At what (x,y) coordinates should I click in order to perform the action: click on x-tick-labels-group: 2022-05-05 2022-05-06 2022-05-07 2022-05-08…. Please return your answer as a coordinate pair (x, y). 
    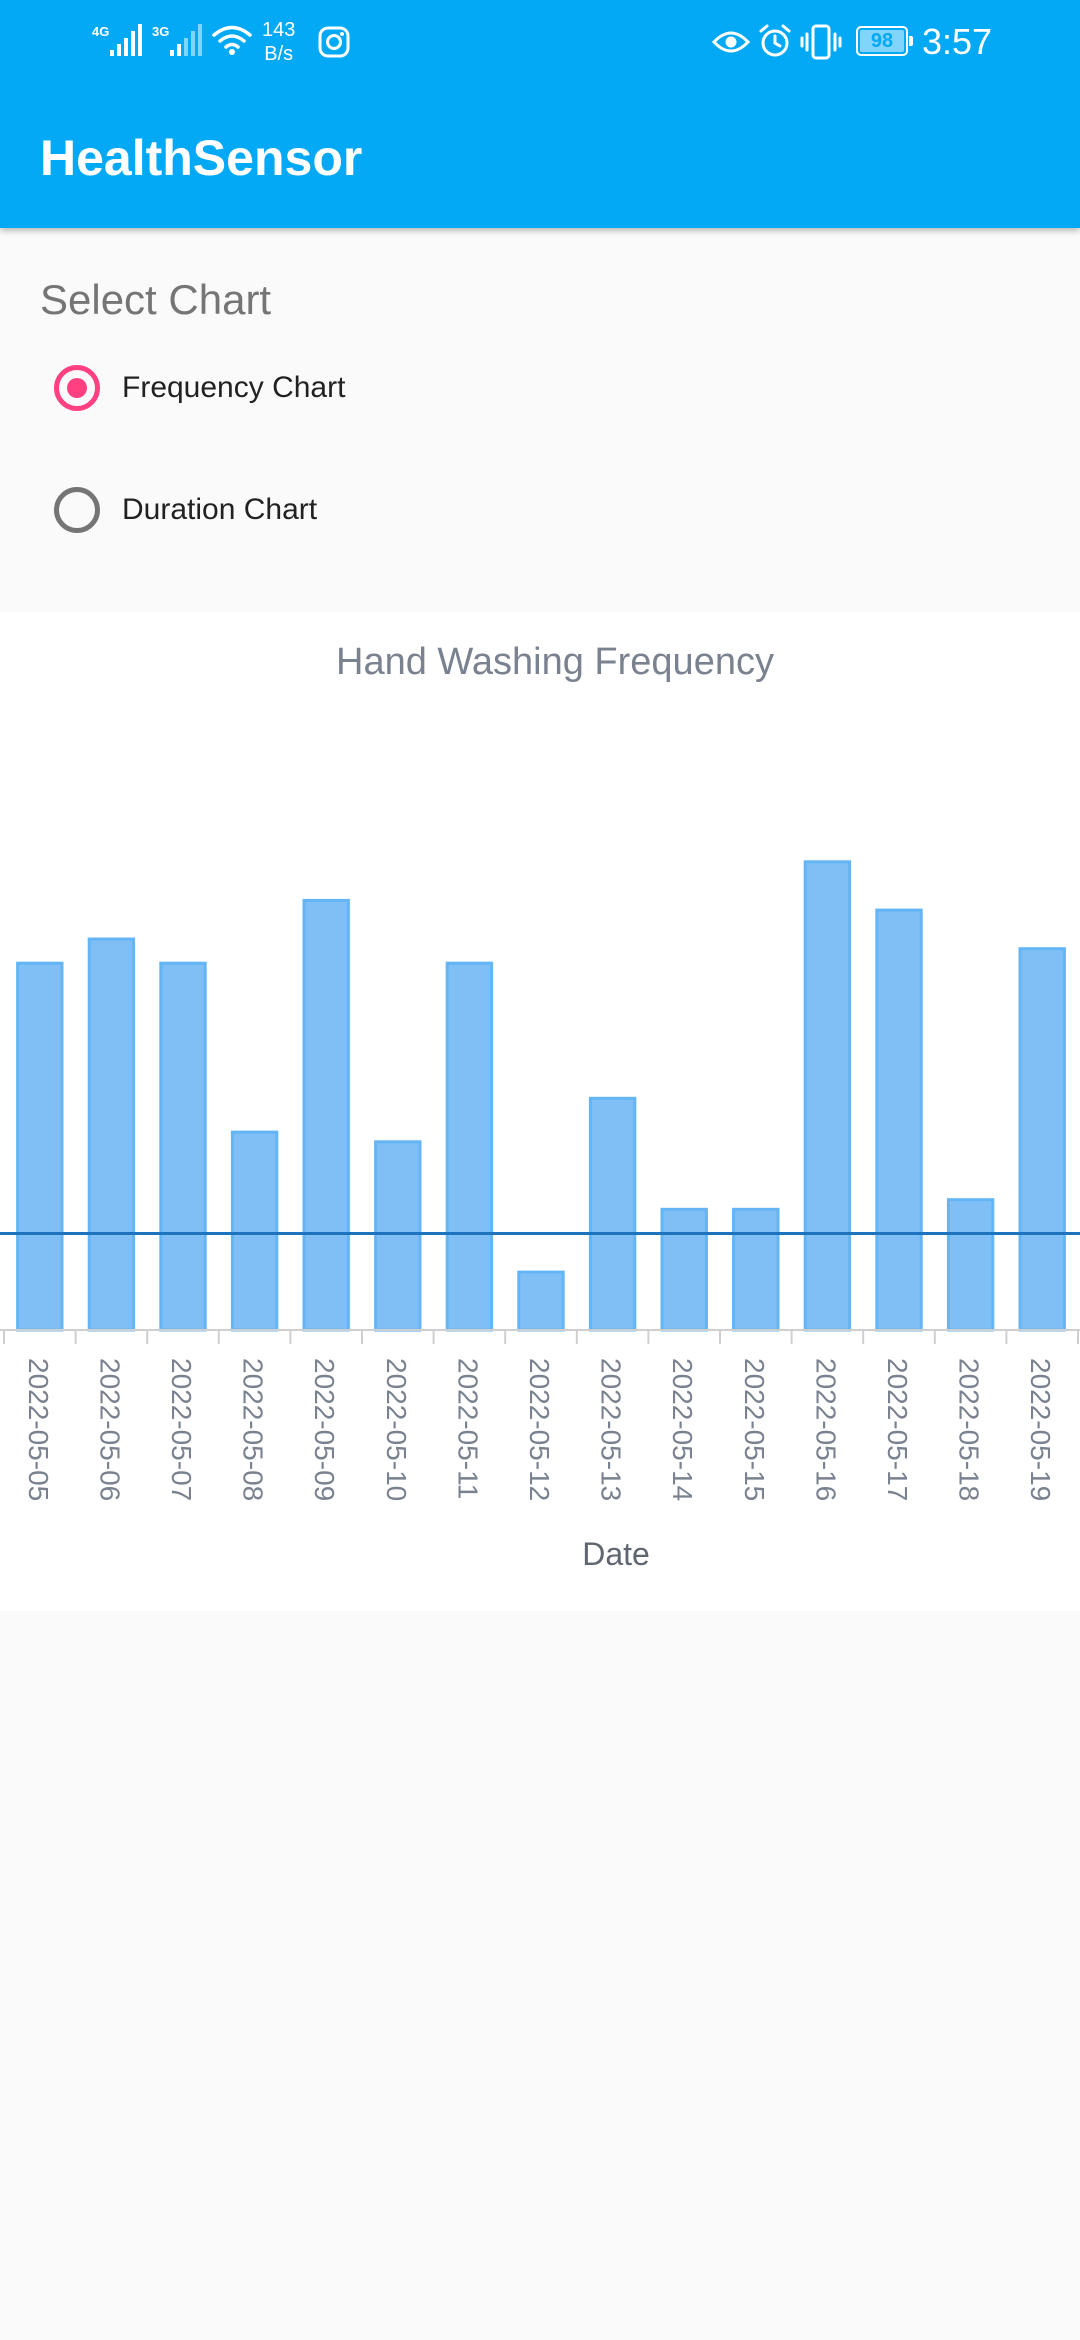
    Looking at the image, I should click on (539, 1429).